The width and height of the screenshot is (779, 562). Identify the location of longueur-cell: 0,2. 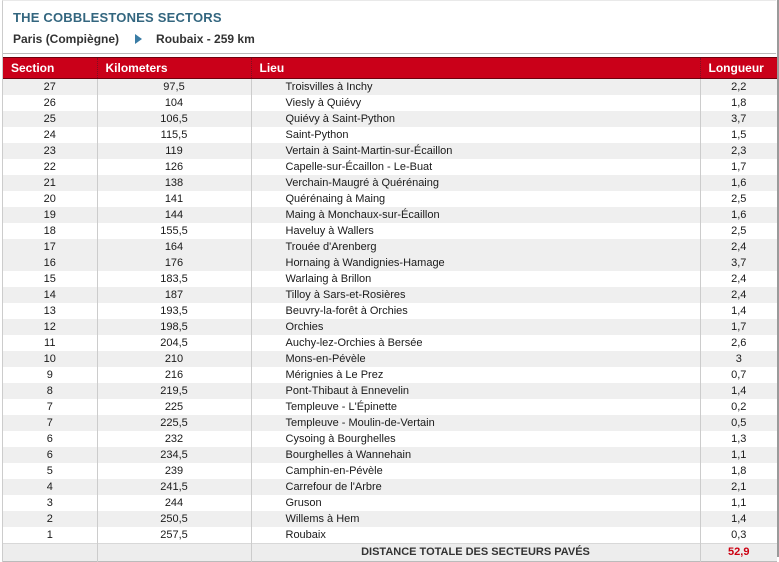
(738, 407).